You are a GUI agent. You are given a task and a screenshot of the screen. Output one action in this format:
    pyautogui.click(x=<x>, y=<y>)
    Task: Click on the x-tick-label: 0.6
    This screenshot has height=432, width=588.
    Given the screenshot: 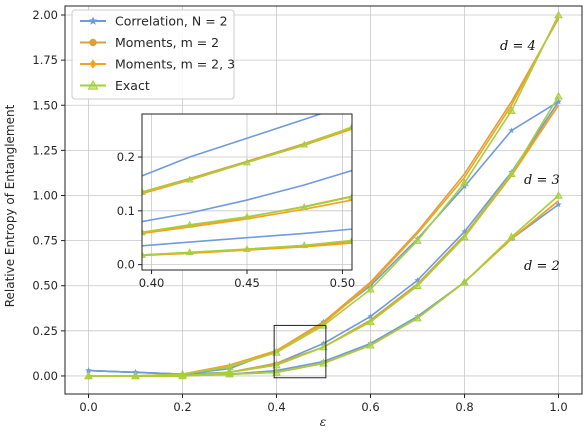 What is the action you would take?
    pyautogui.click(x=370, y=407)
    